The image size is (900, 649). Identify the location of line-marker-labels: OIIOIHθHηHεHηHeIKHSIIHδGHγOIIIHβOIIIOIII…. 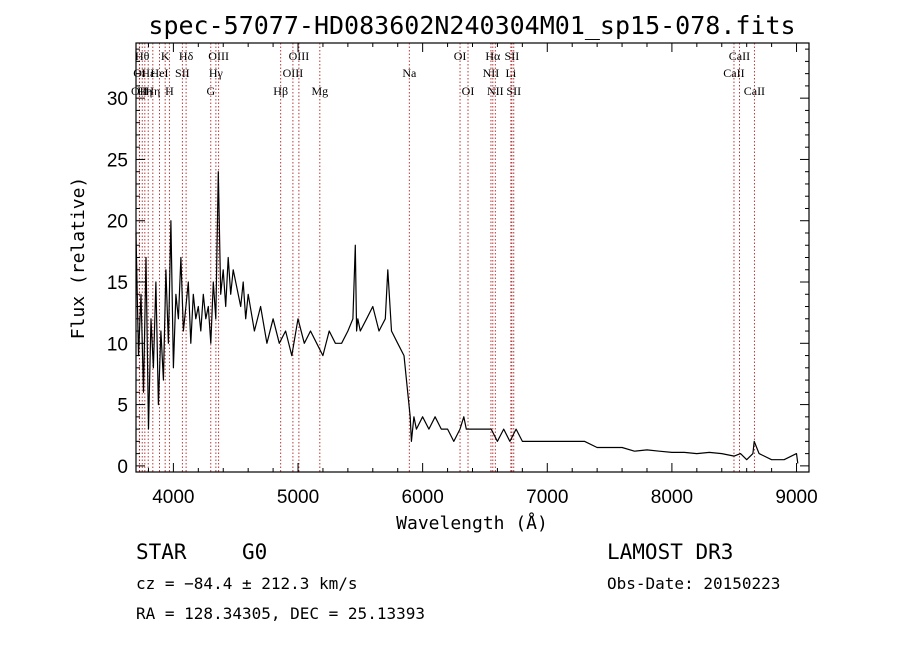
(448, 73).